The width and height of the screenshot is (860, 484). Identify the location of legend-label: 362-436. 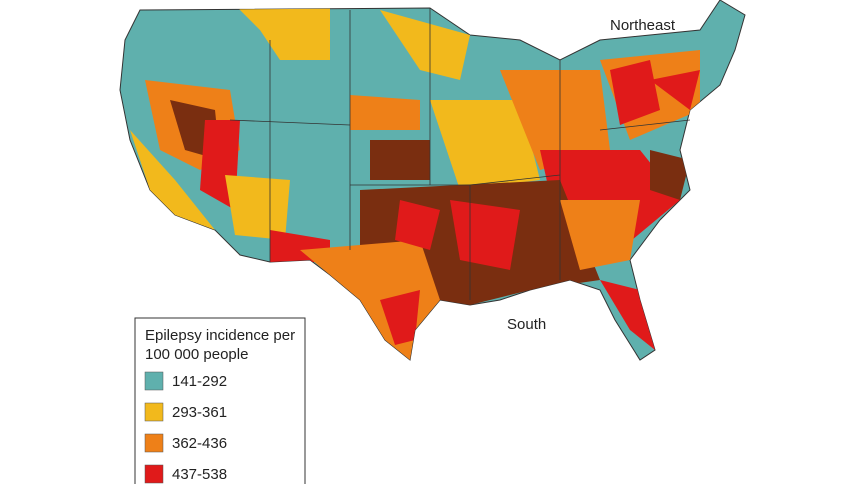
(199, 443).